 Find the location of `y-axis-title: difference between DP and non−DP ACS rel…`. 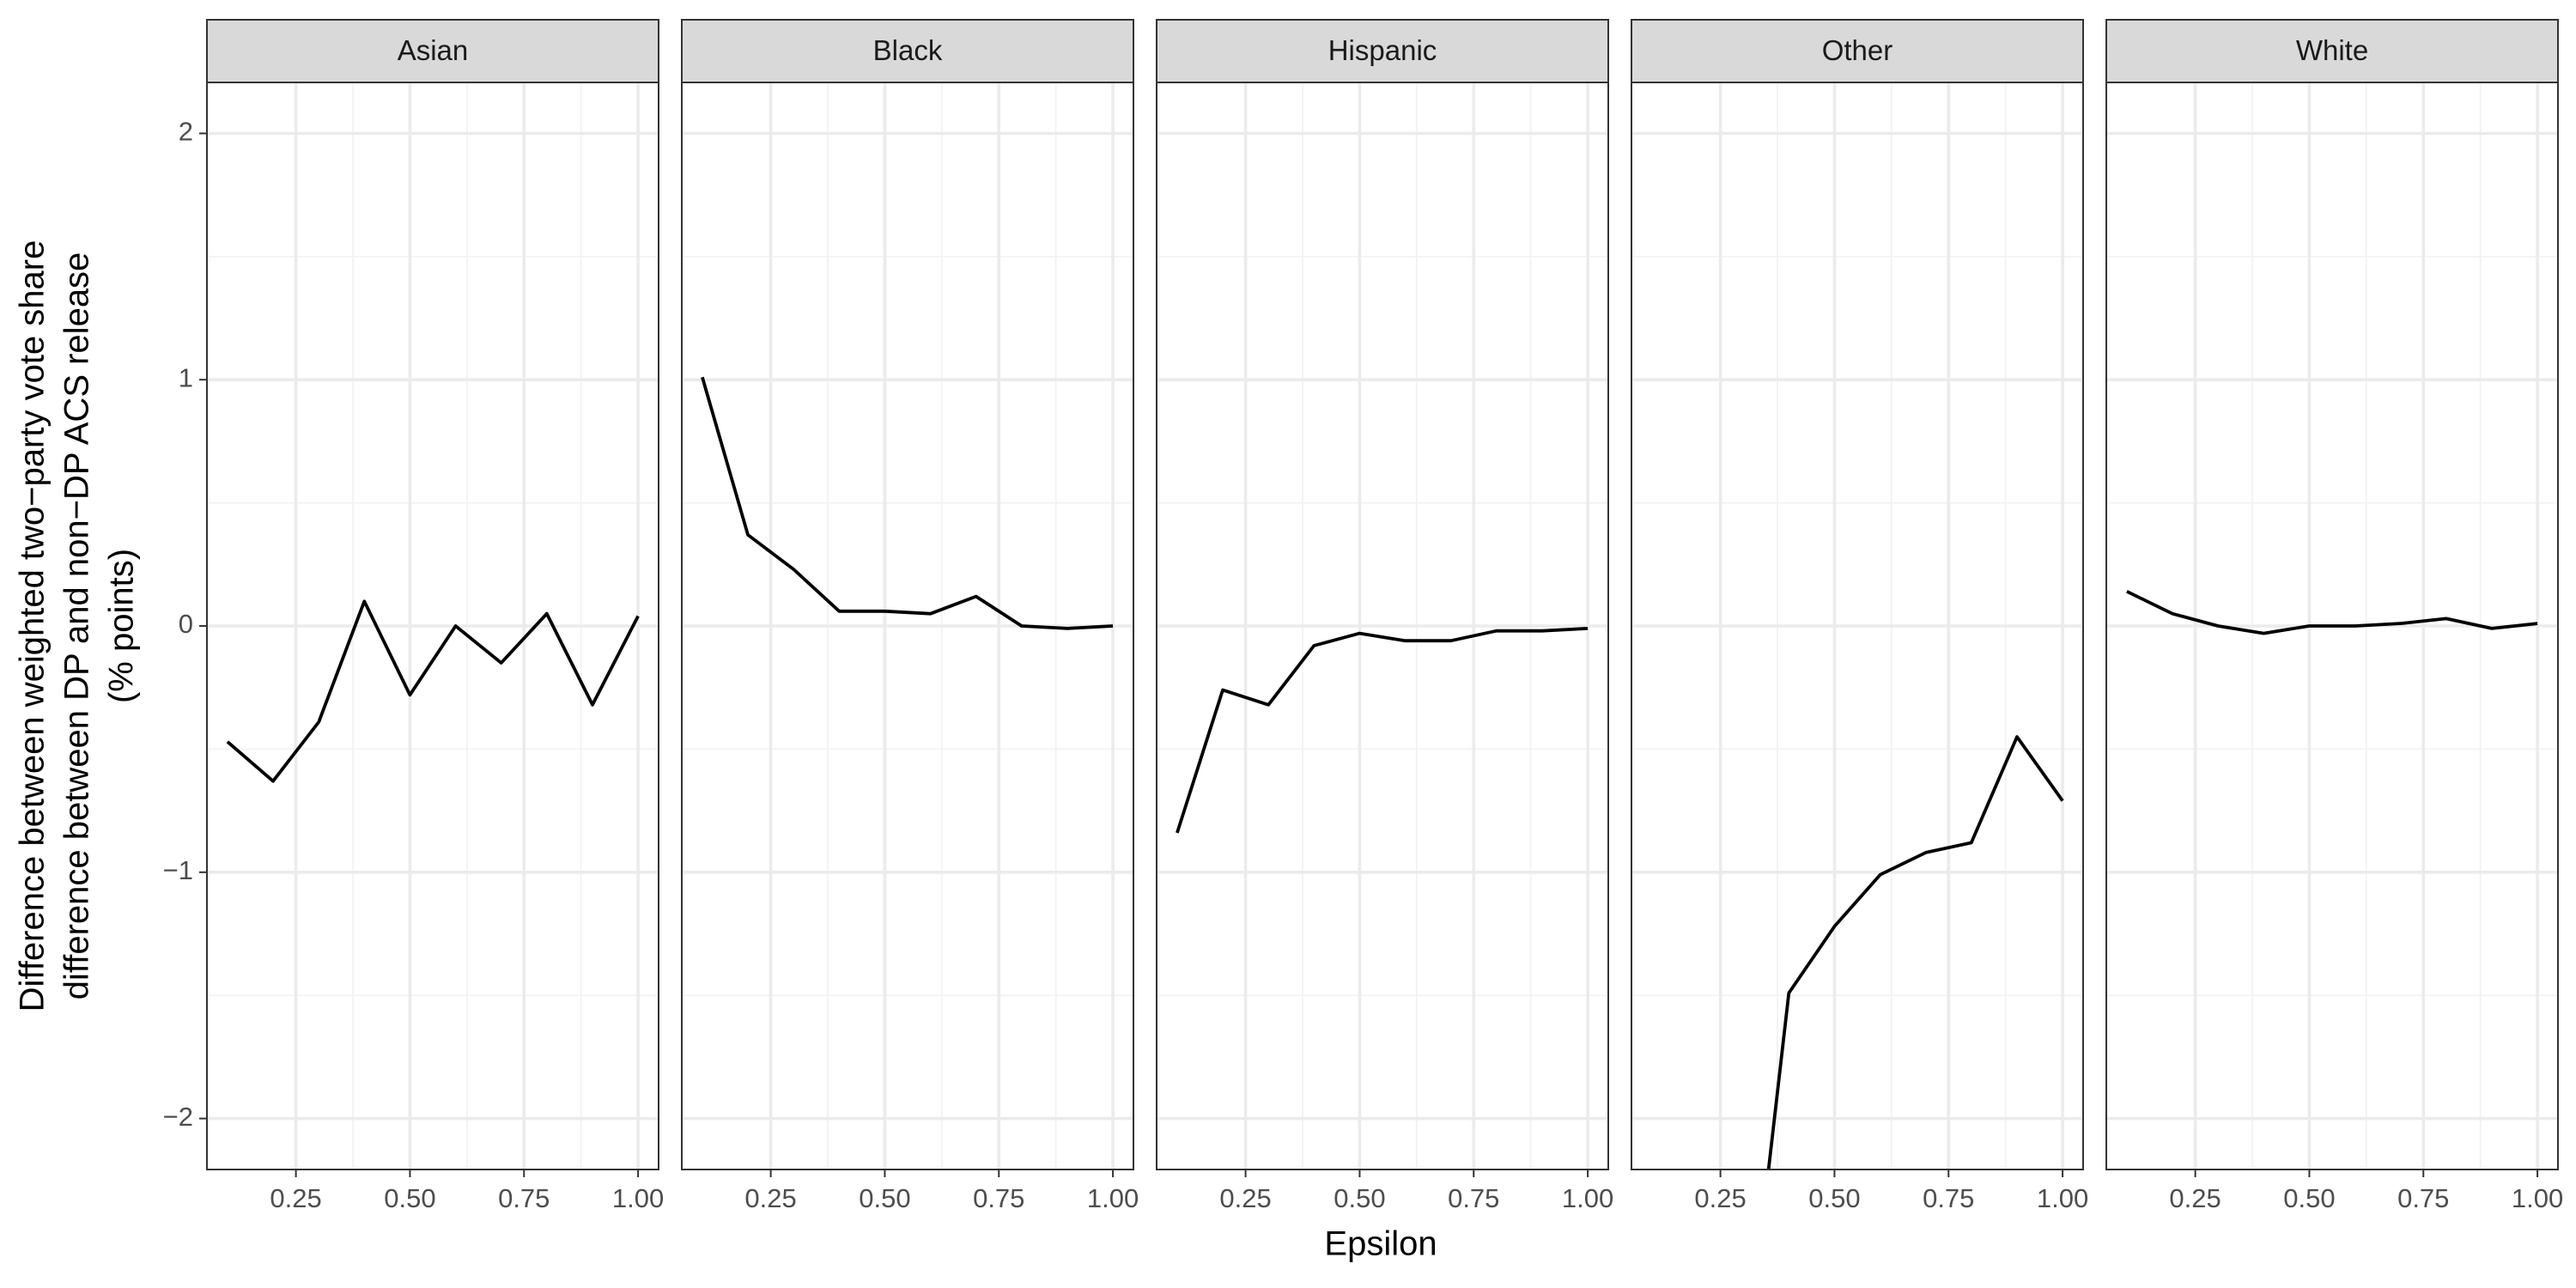

y-axis-title: difference between DP and non−DP ACS rel… is located at coordinates (77, 626).